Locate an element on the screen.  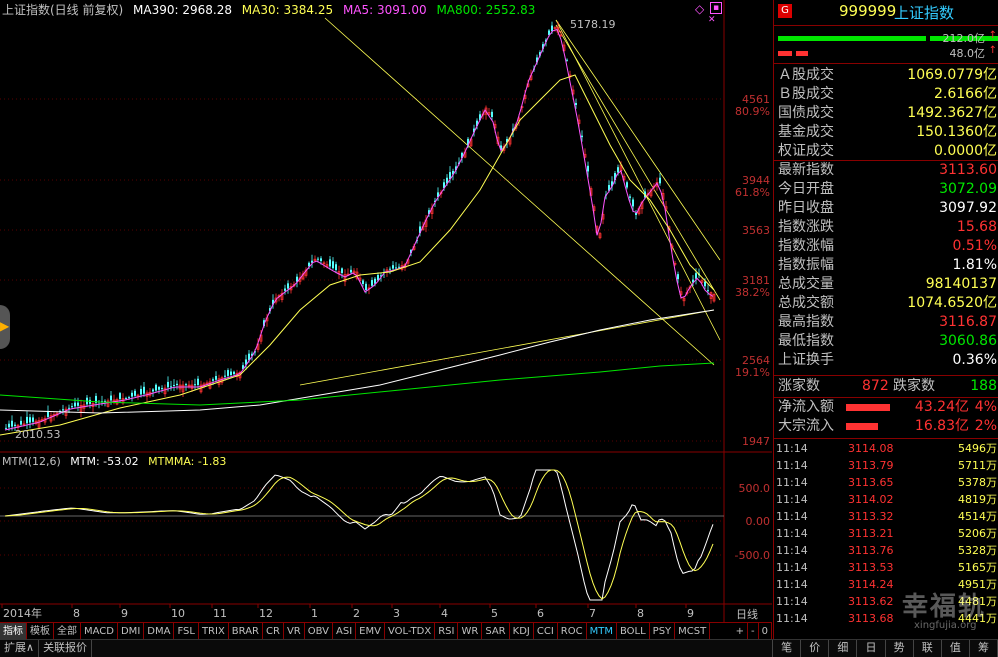
indicator-tab-emv: EMV is located at coordinates (370, 631).